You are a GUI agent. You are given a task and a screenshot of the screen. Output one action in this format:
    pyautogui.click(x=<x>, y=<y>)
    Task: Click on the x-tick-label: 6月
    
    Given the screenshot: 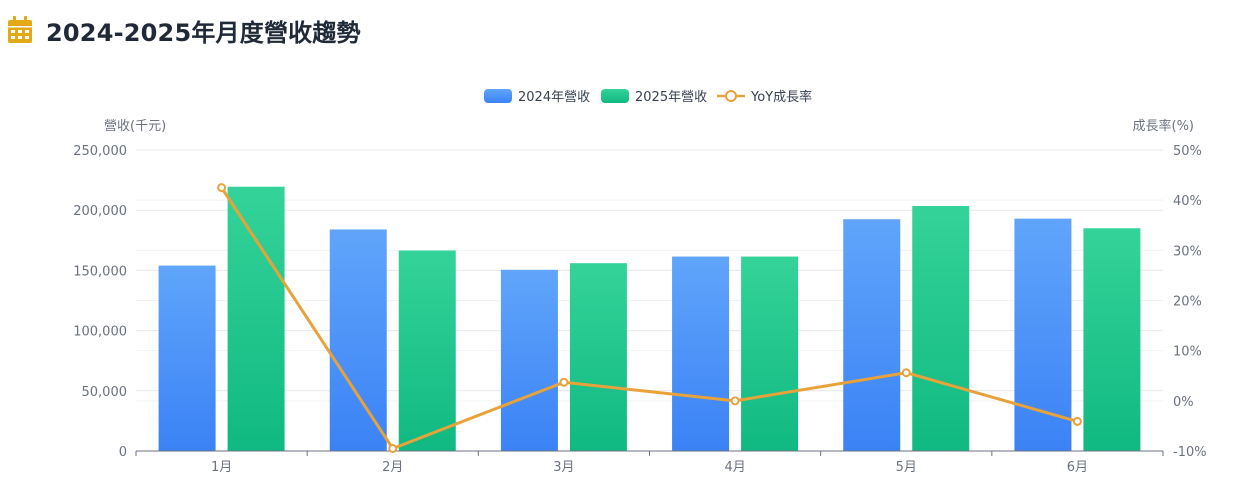 What is the action you would take?
    pyautogui.click(x=1077, y=467)
    